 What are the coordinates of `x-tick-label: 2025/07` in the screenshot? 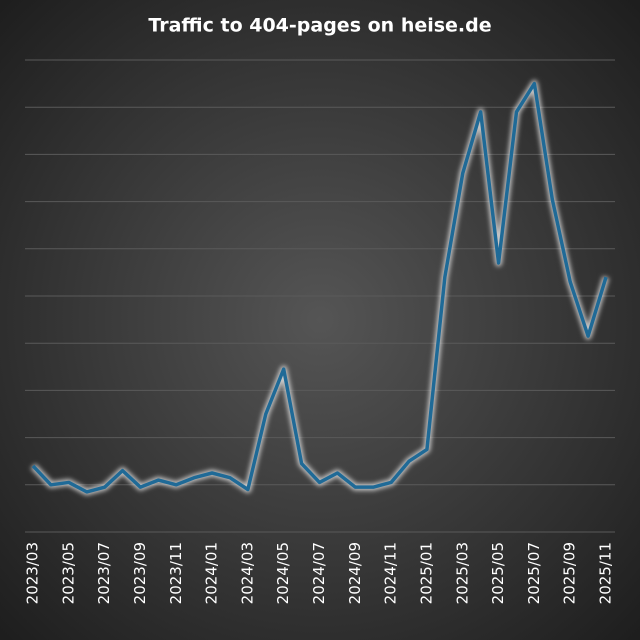 It's located at (534, 573).